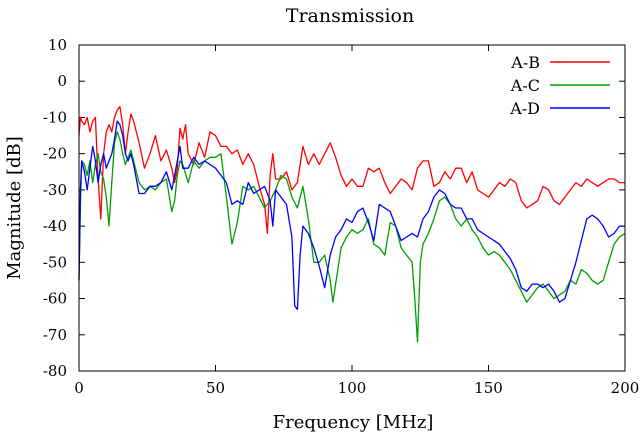  What do you see at coordinates (524, 108) in the screenshot?
I see `legend-label-a-d: A-D` at bounding box center [524, 108].